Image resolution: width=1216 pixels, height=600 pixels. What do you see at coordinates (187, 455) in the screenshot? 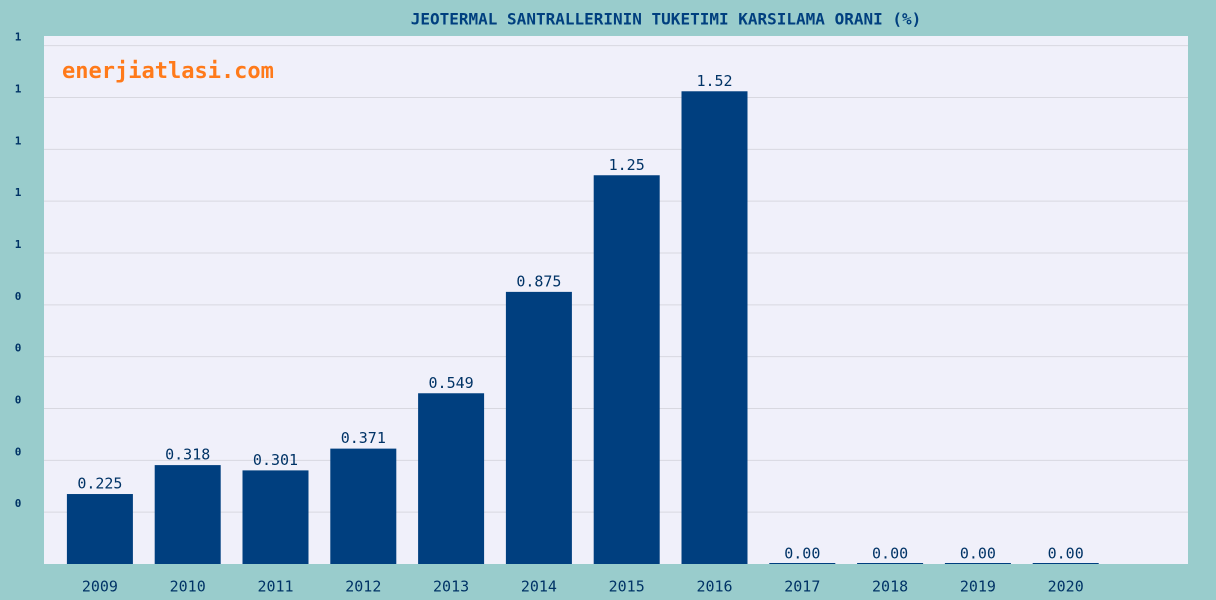
I see `value-label: 0.318` at bounding box center [187, 455].